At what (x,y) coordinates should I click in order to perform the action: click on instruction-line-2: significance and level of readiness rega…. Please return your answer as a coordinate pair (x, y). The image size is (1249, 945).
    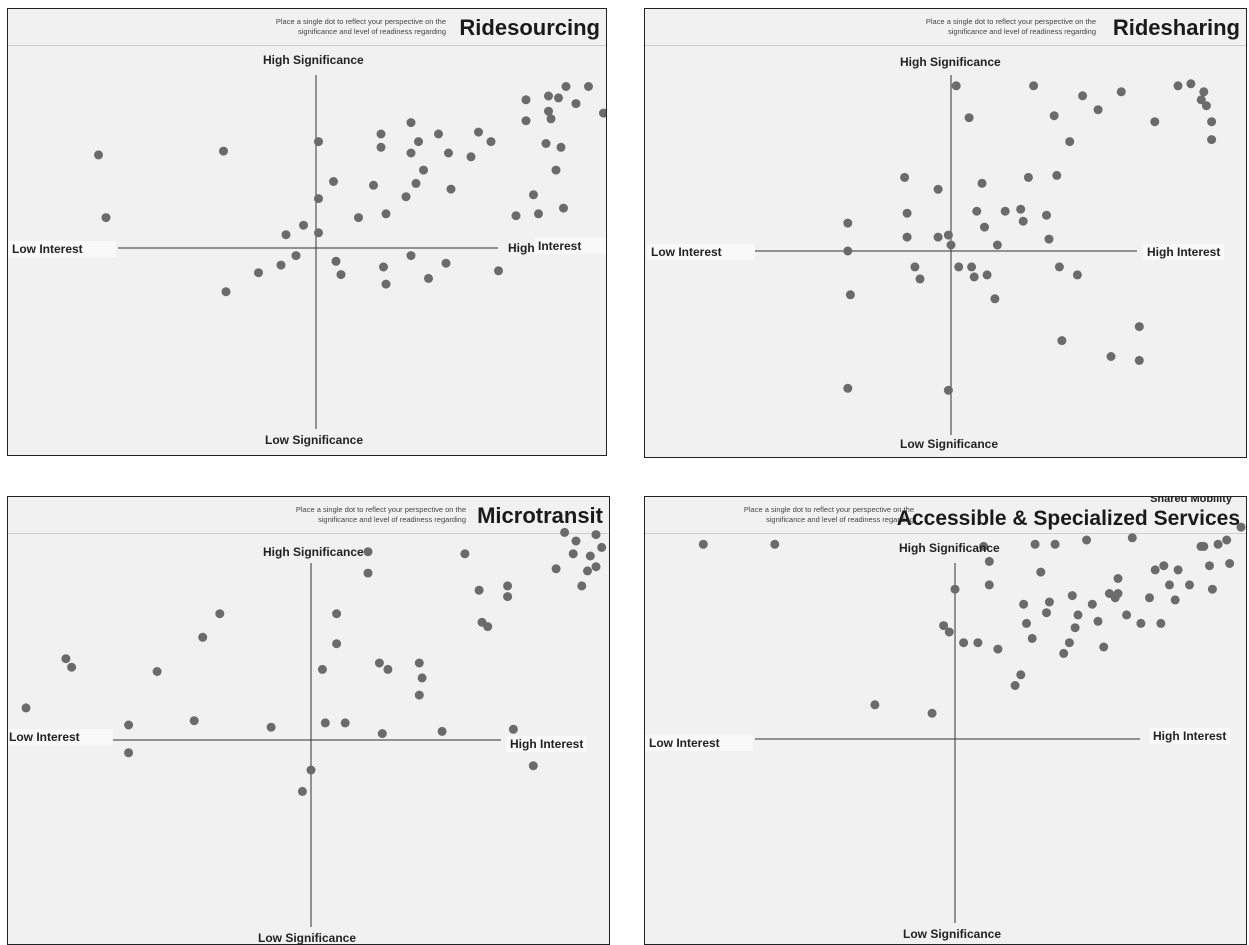
    Looking at the image, I should click on (1021, 32).